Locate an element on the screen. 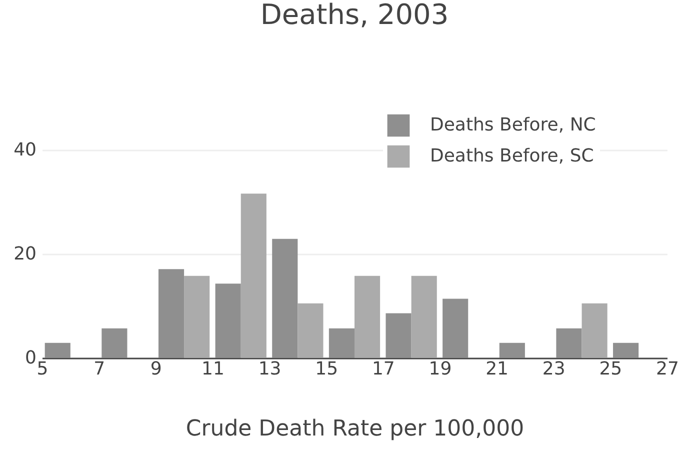  x-axis-title: Crude Death Rate per 100,000 is located at coordinates (355, 429).